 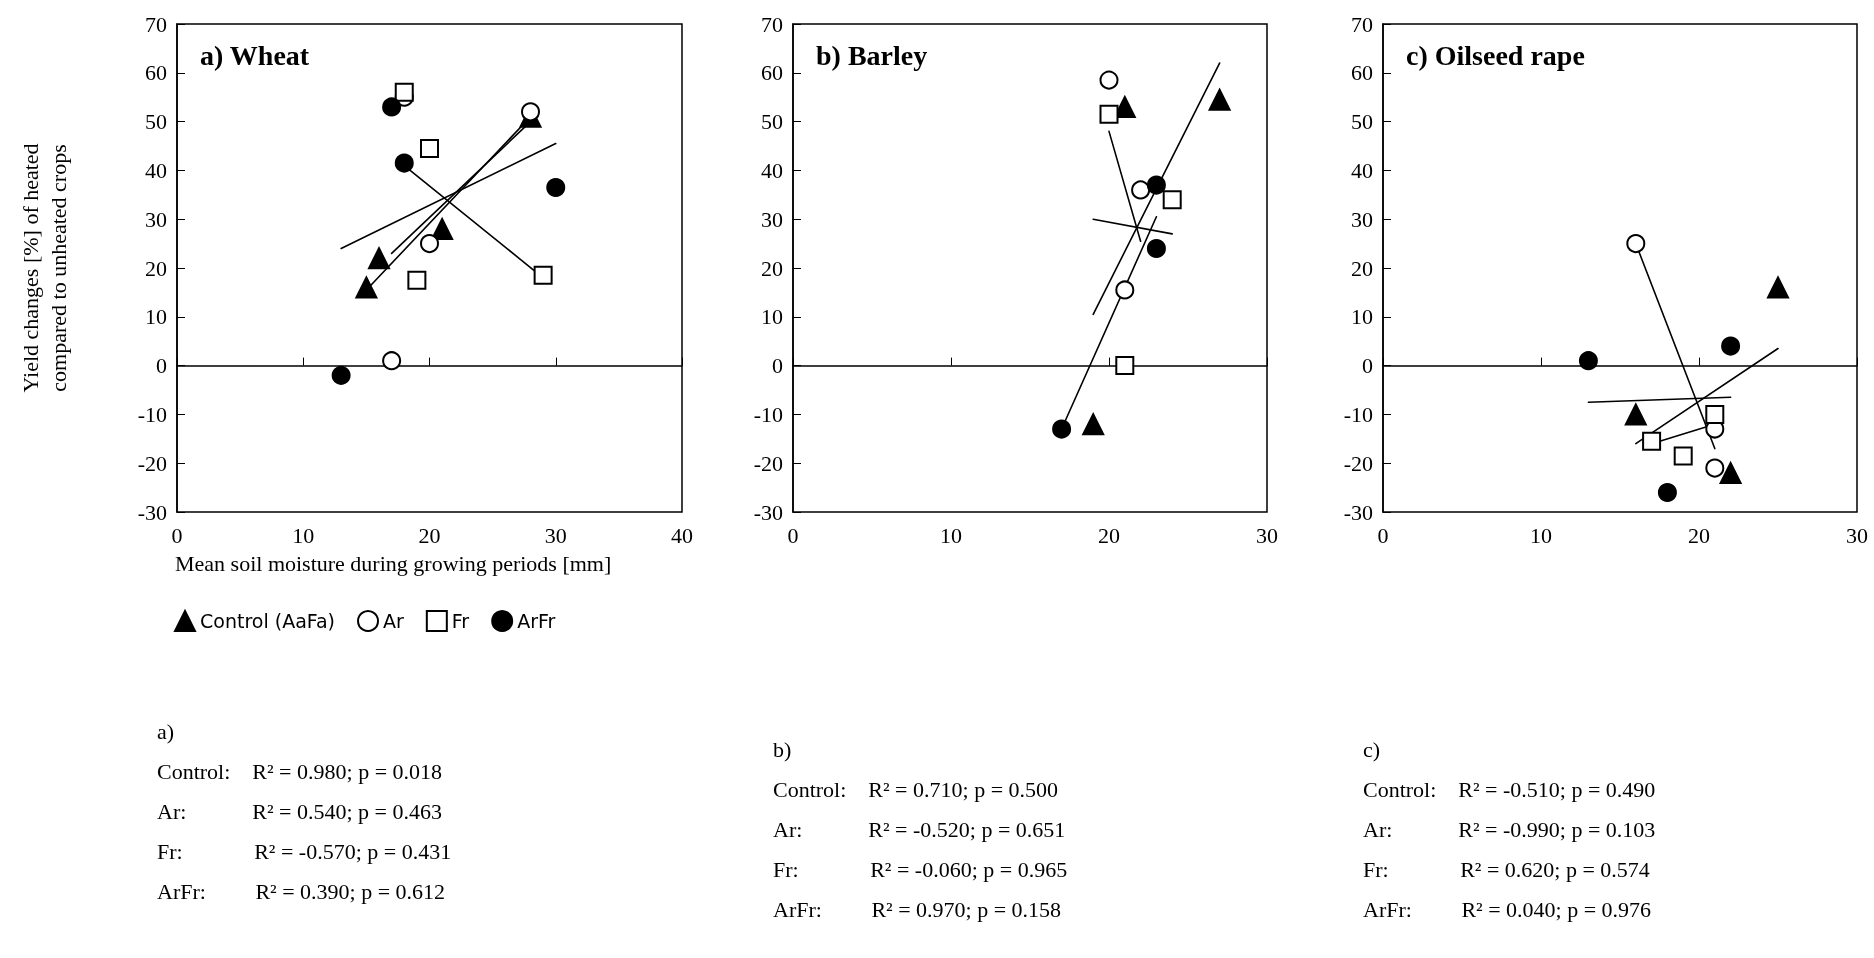 What do you see at coordinates (255, 55) in the screenshot?
I see `text: a) Wheat` at bounding box center [255, 55].